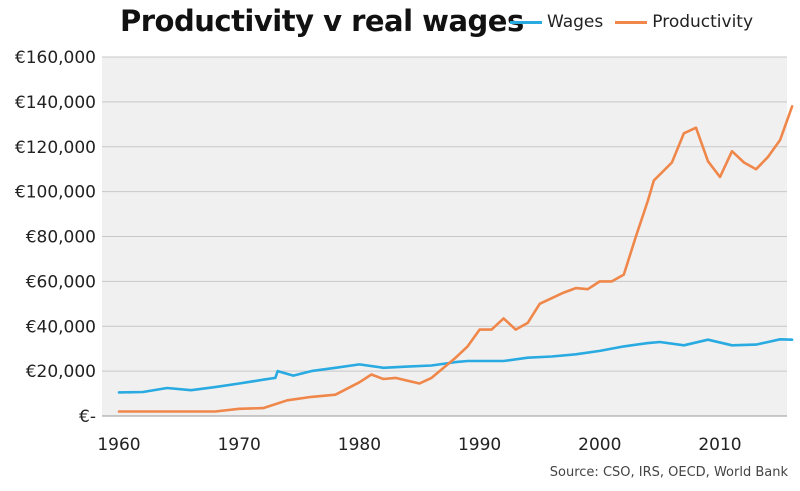 This screenshot has height=491, width=800. What do you see at coordinates (118, 445) in the screenshot?
I see `x-tick-label: 1960` at bounding box center [118, 445].